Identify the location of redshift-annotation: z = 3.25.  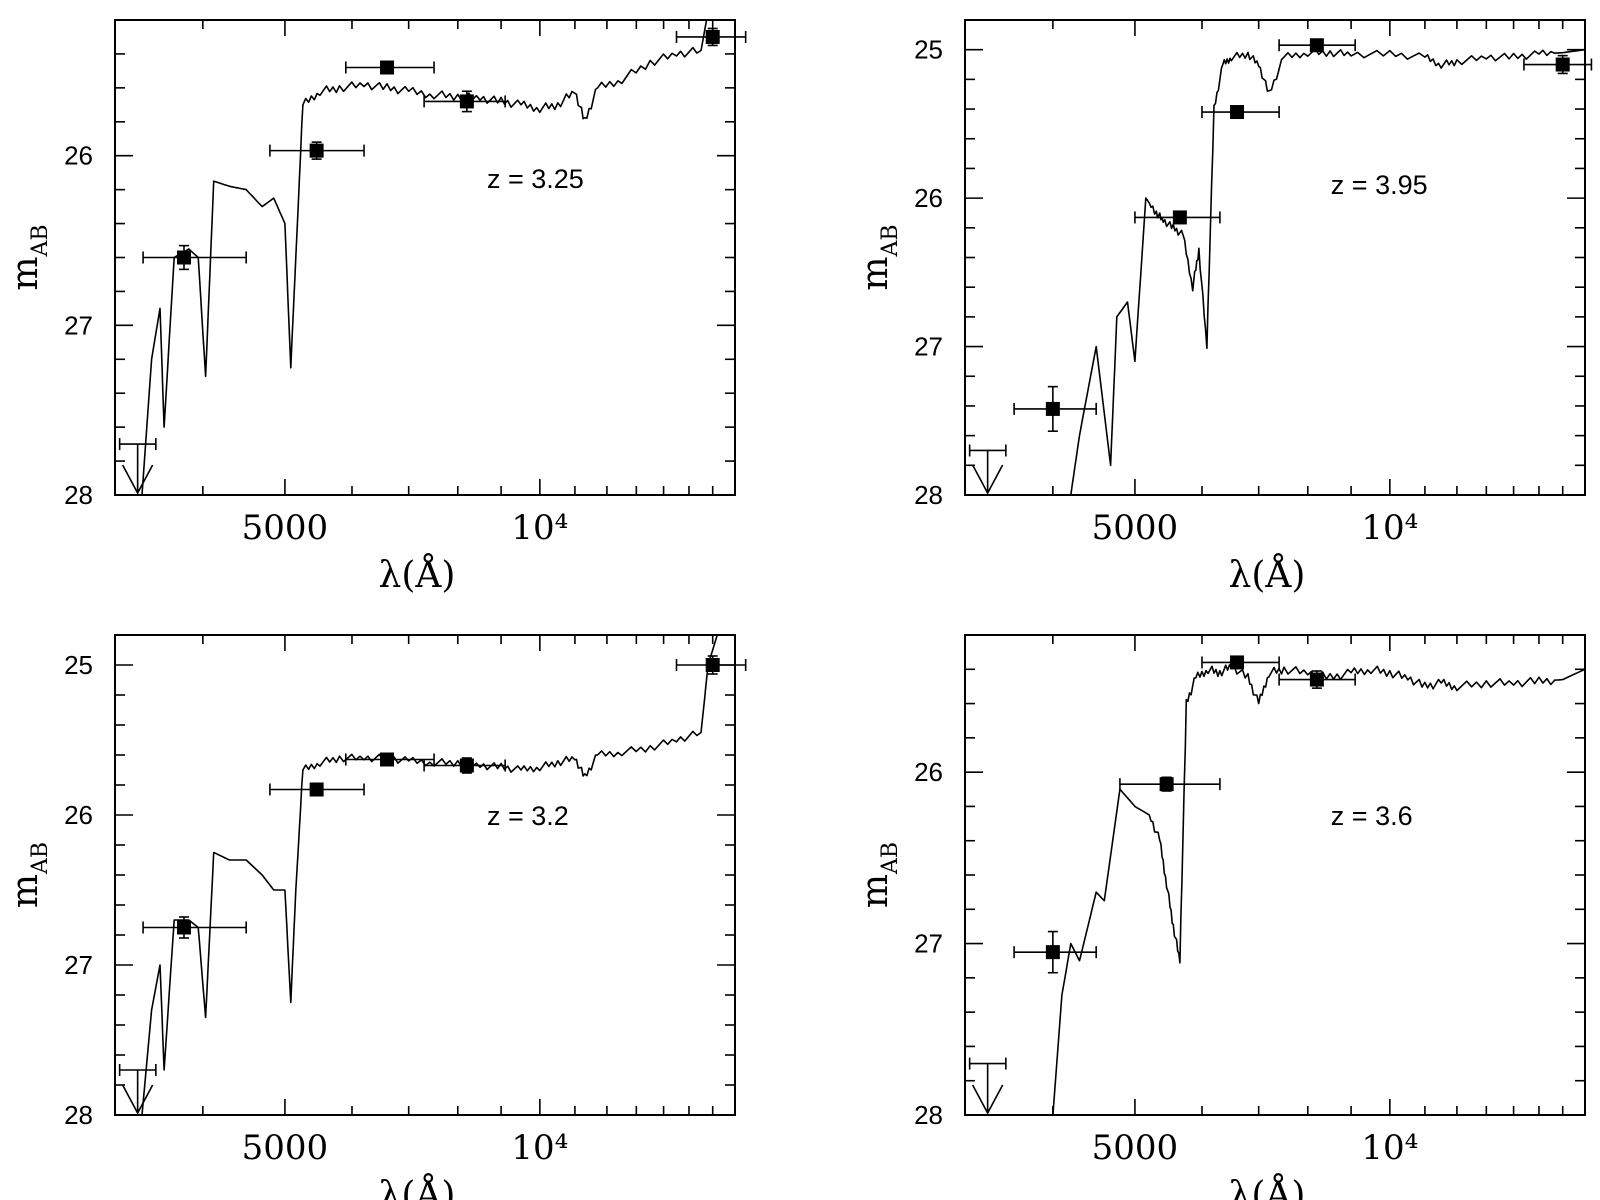
(535, 179).